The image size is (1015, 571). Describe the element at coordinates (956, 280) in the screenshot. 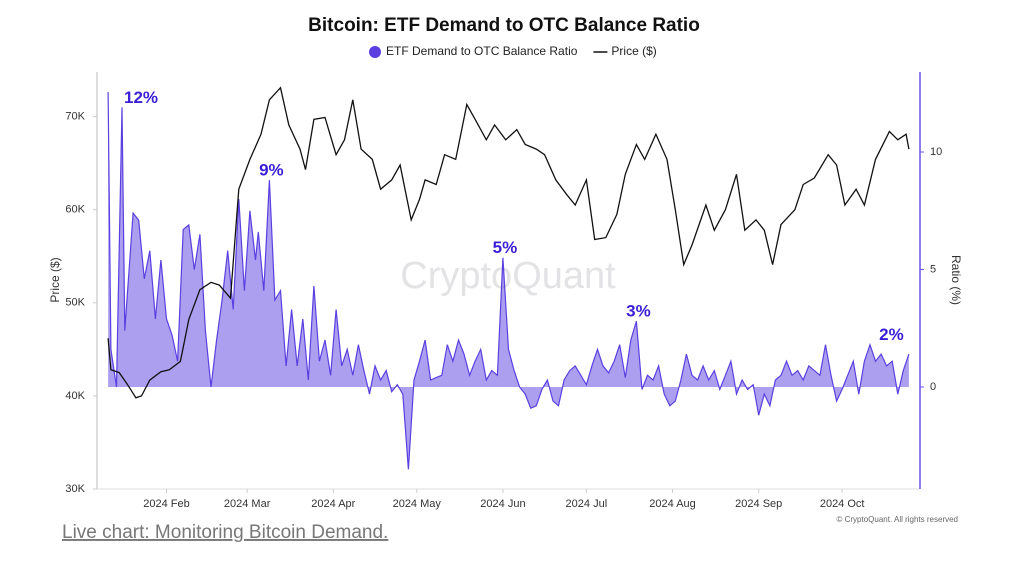

I see `y2-axis-label: Ratio (%)` at that location.